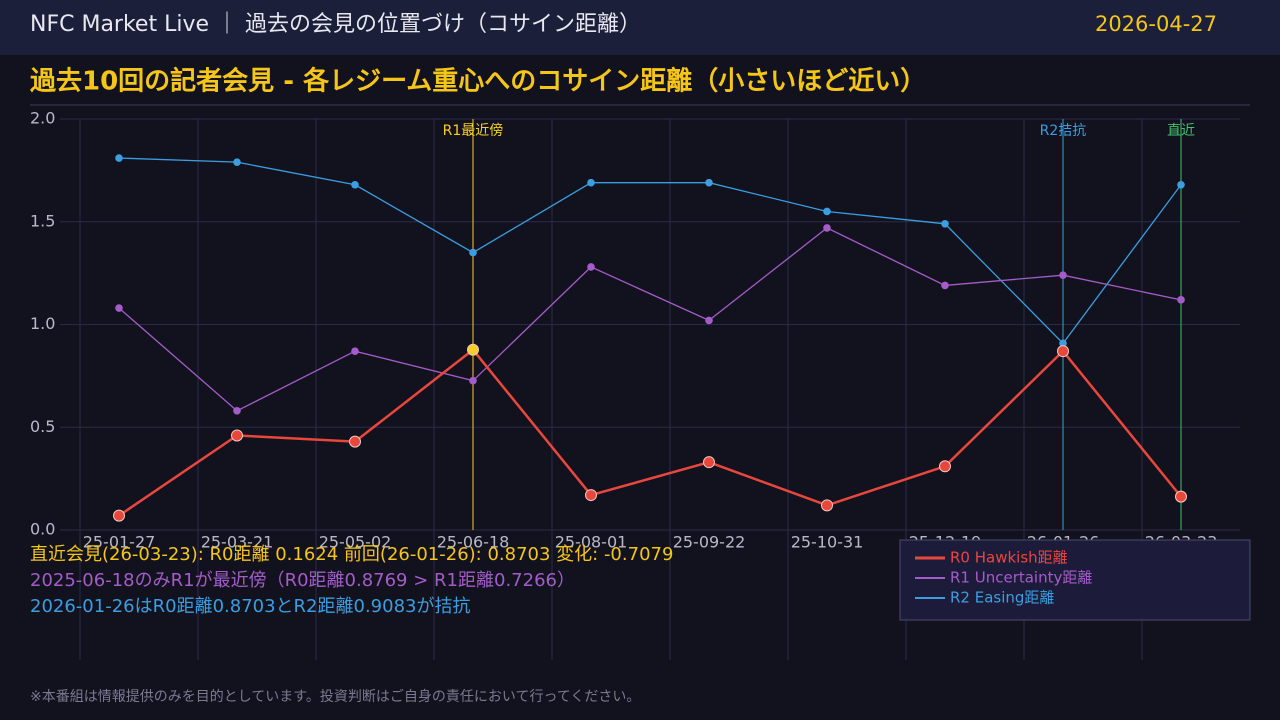 The height and width of the screenshot is (720, 1280). Describe the element at coordinates (827, 542) in the screenshot. I see `x-tick-label: 25-10-31` at that location.